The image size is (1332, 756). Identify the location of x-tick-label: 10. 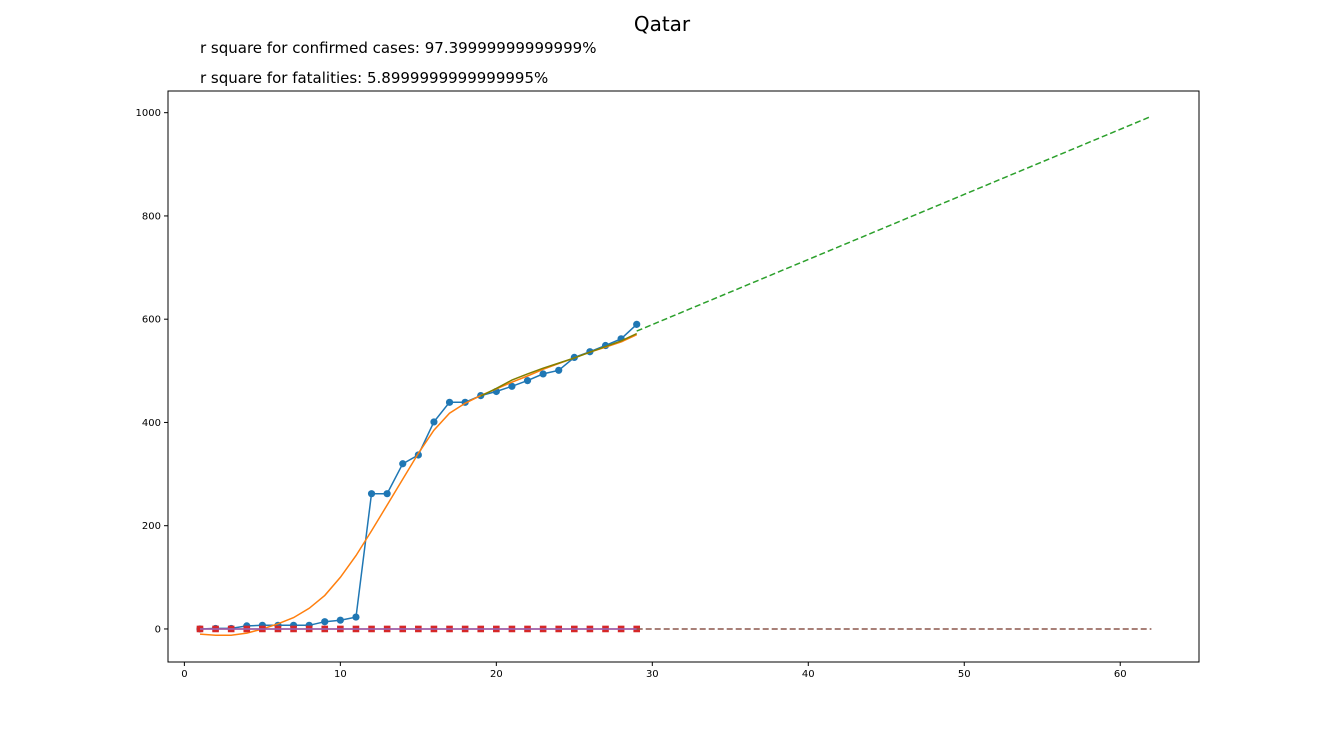
(340, 674).